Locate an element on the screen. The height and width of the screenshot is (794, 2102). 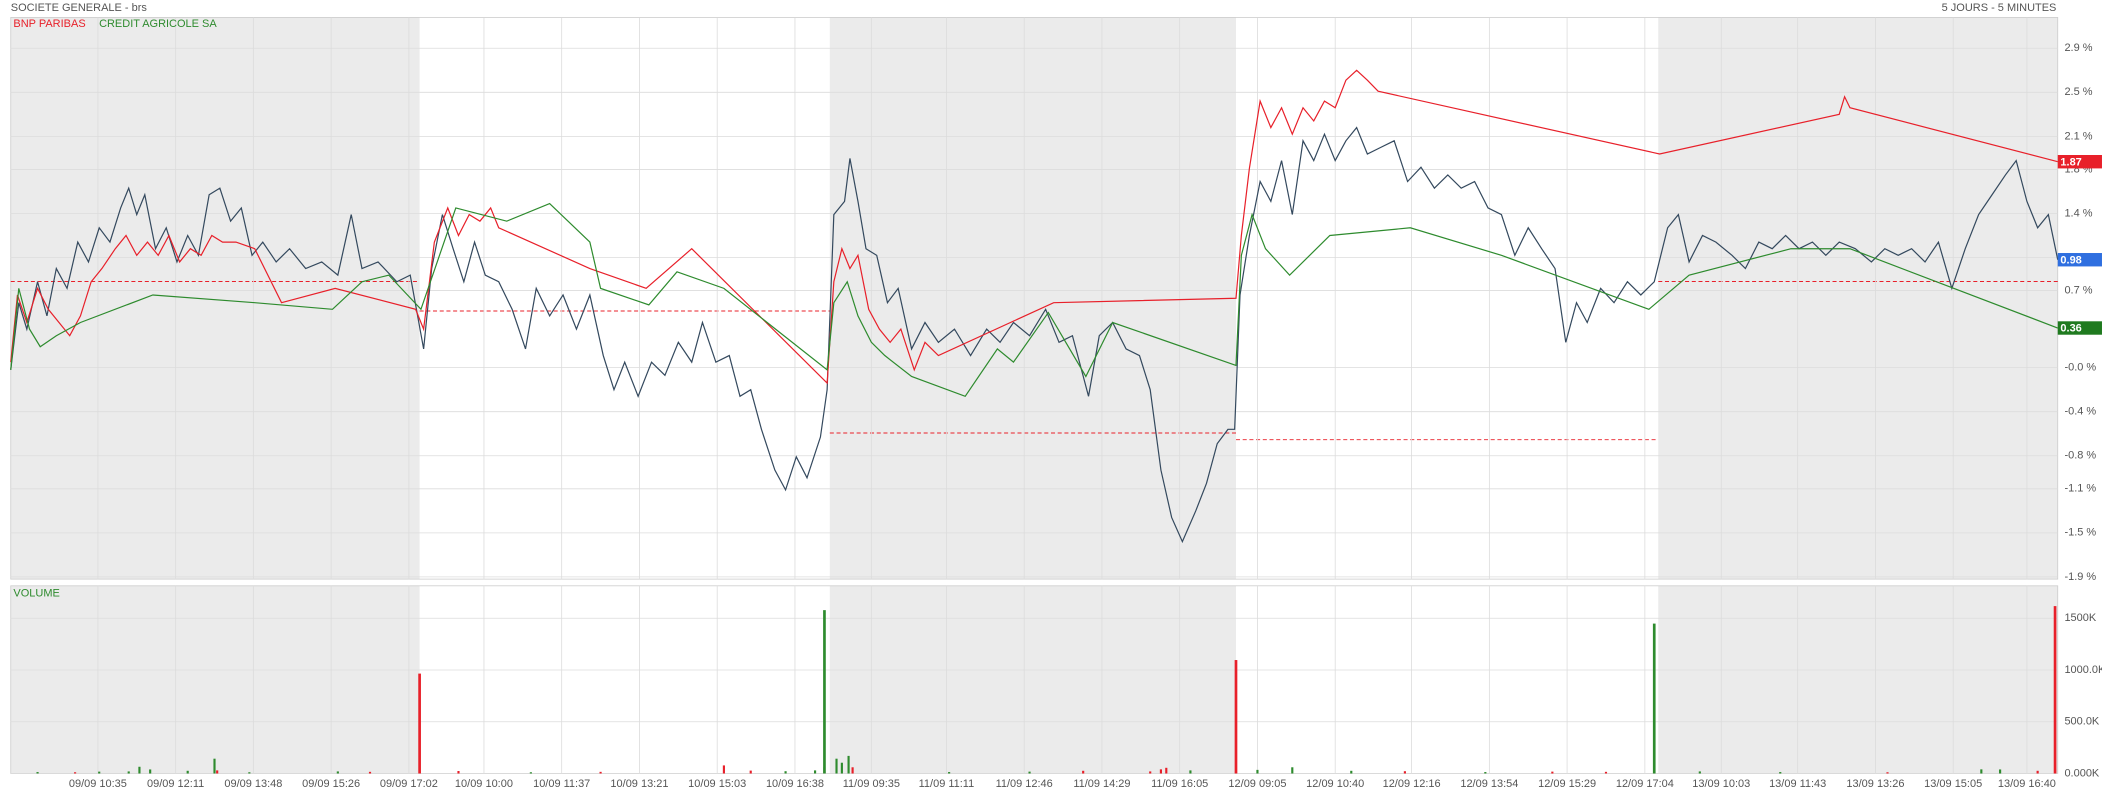
volume-title: VOLUME is located at coordinates (36, 594).